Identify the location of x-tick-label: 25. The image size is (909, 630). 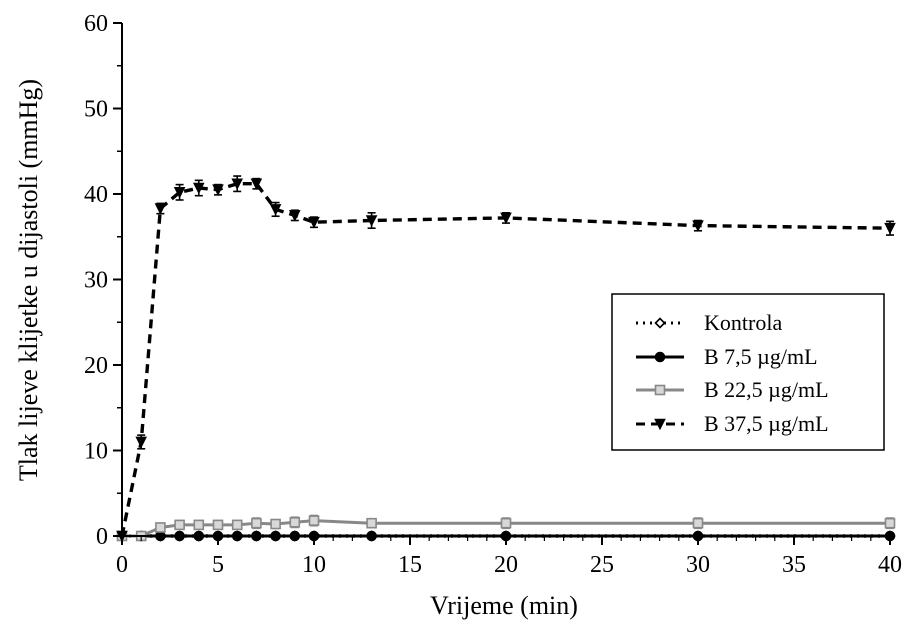
(602, 565).